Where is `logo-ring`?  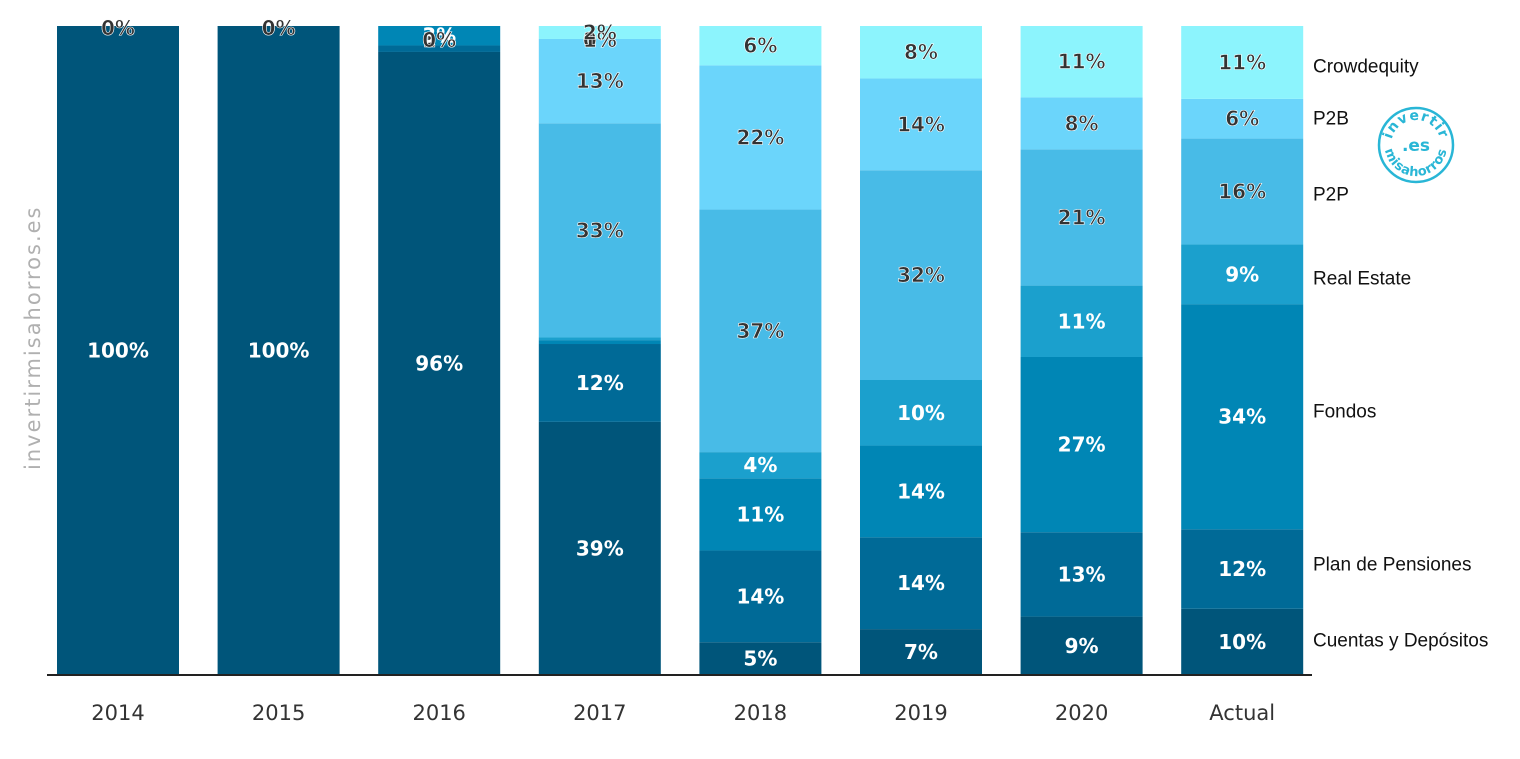
logo-ring is located at coordinates (1416, 145).